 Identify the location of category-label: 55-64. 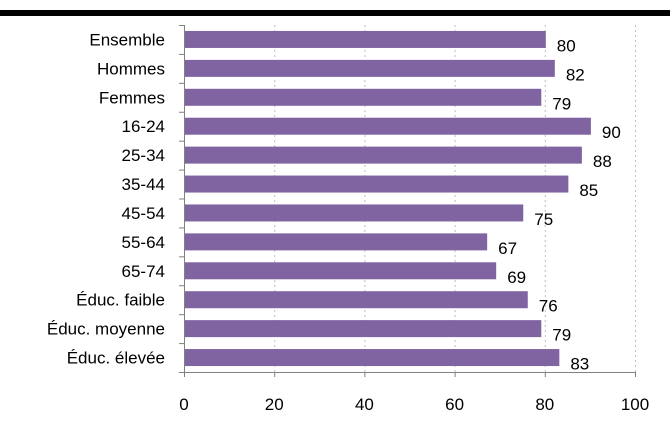
(143, 242).